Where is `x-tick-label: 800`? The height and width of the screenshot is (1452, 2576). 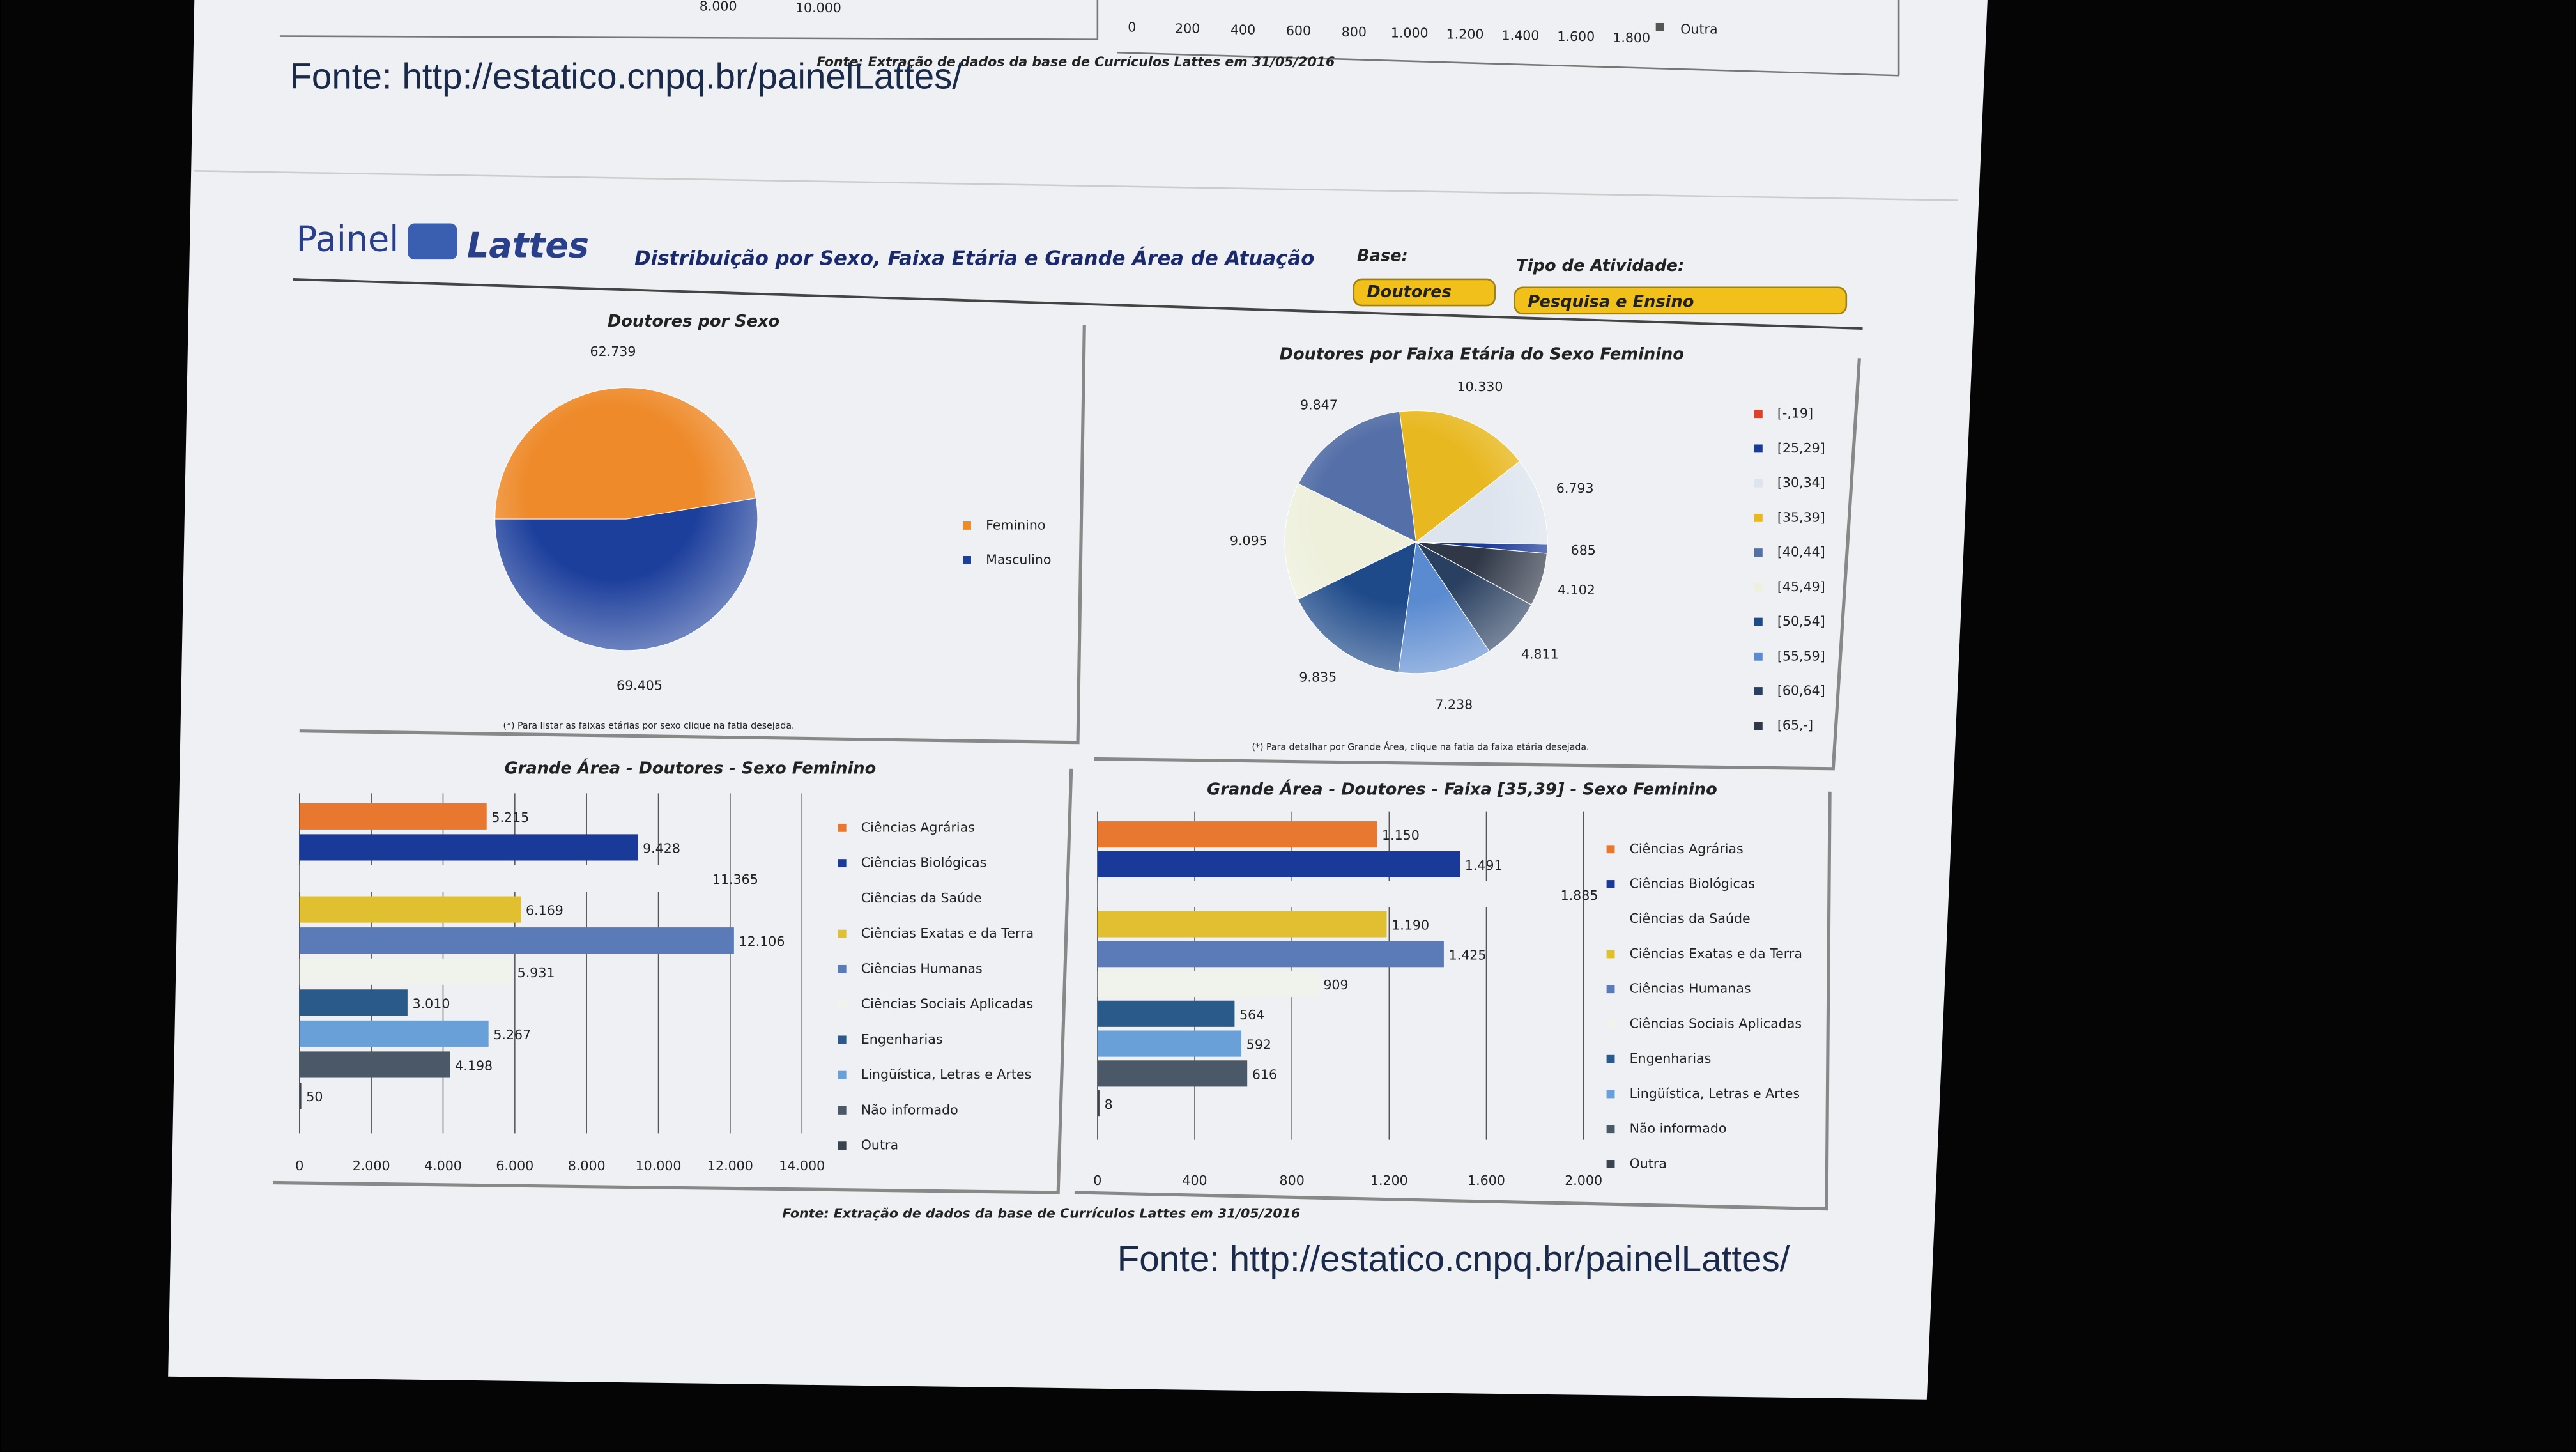
x-tick-label: 800 is located at coordinates (1292, 1180).